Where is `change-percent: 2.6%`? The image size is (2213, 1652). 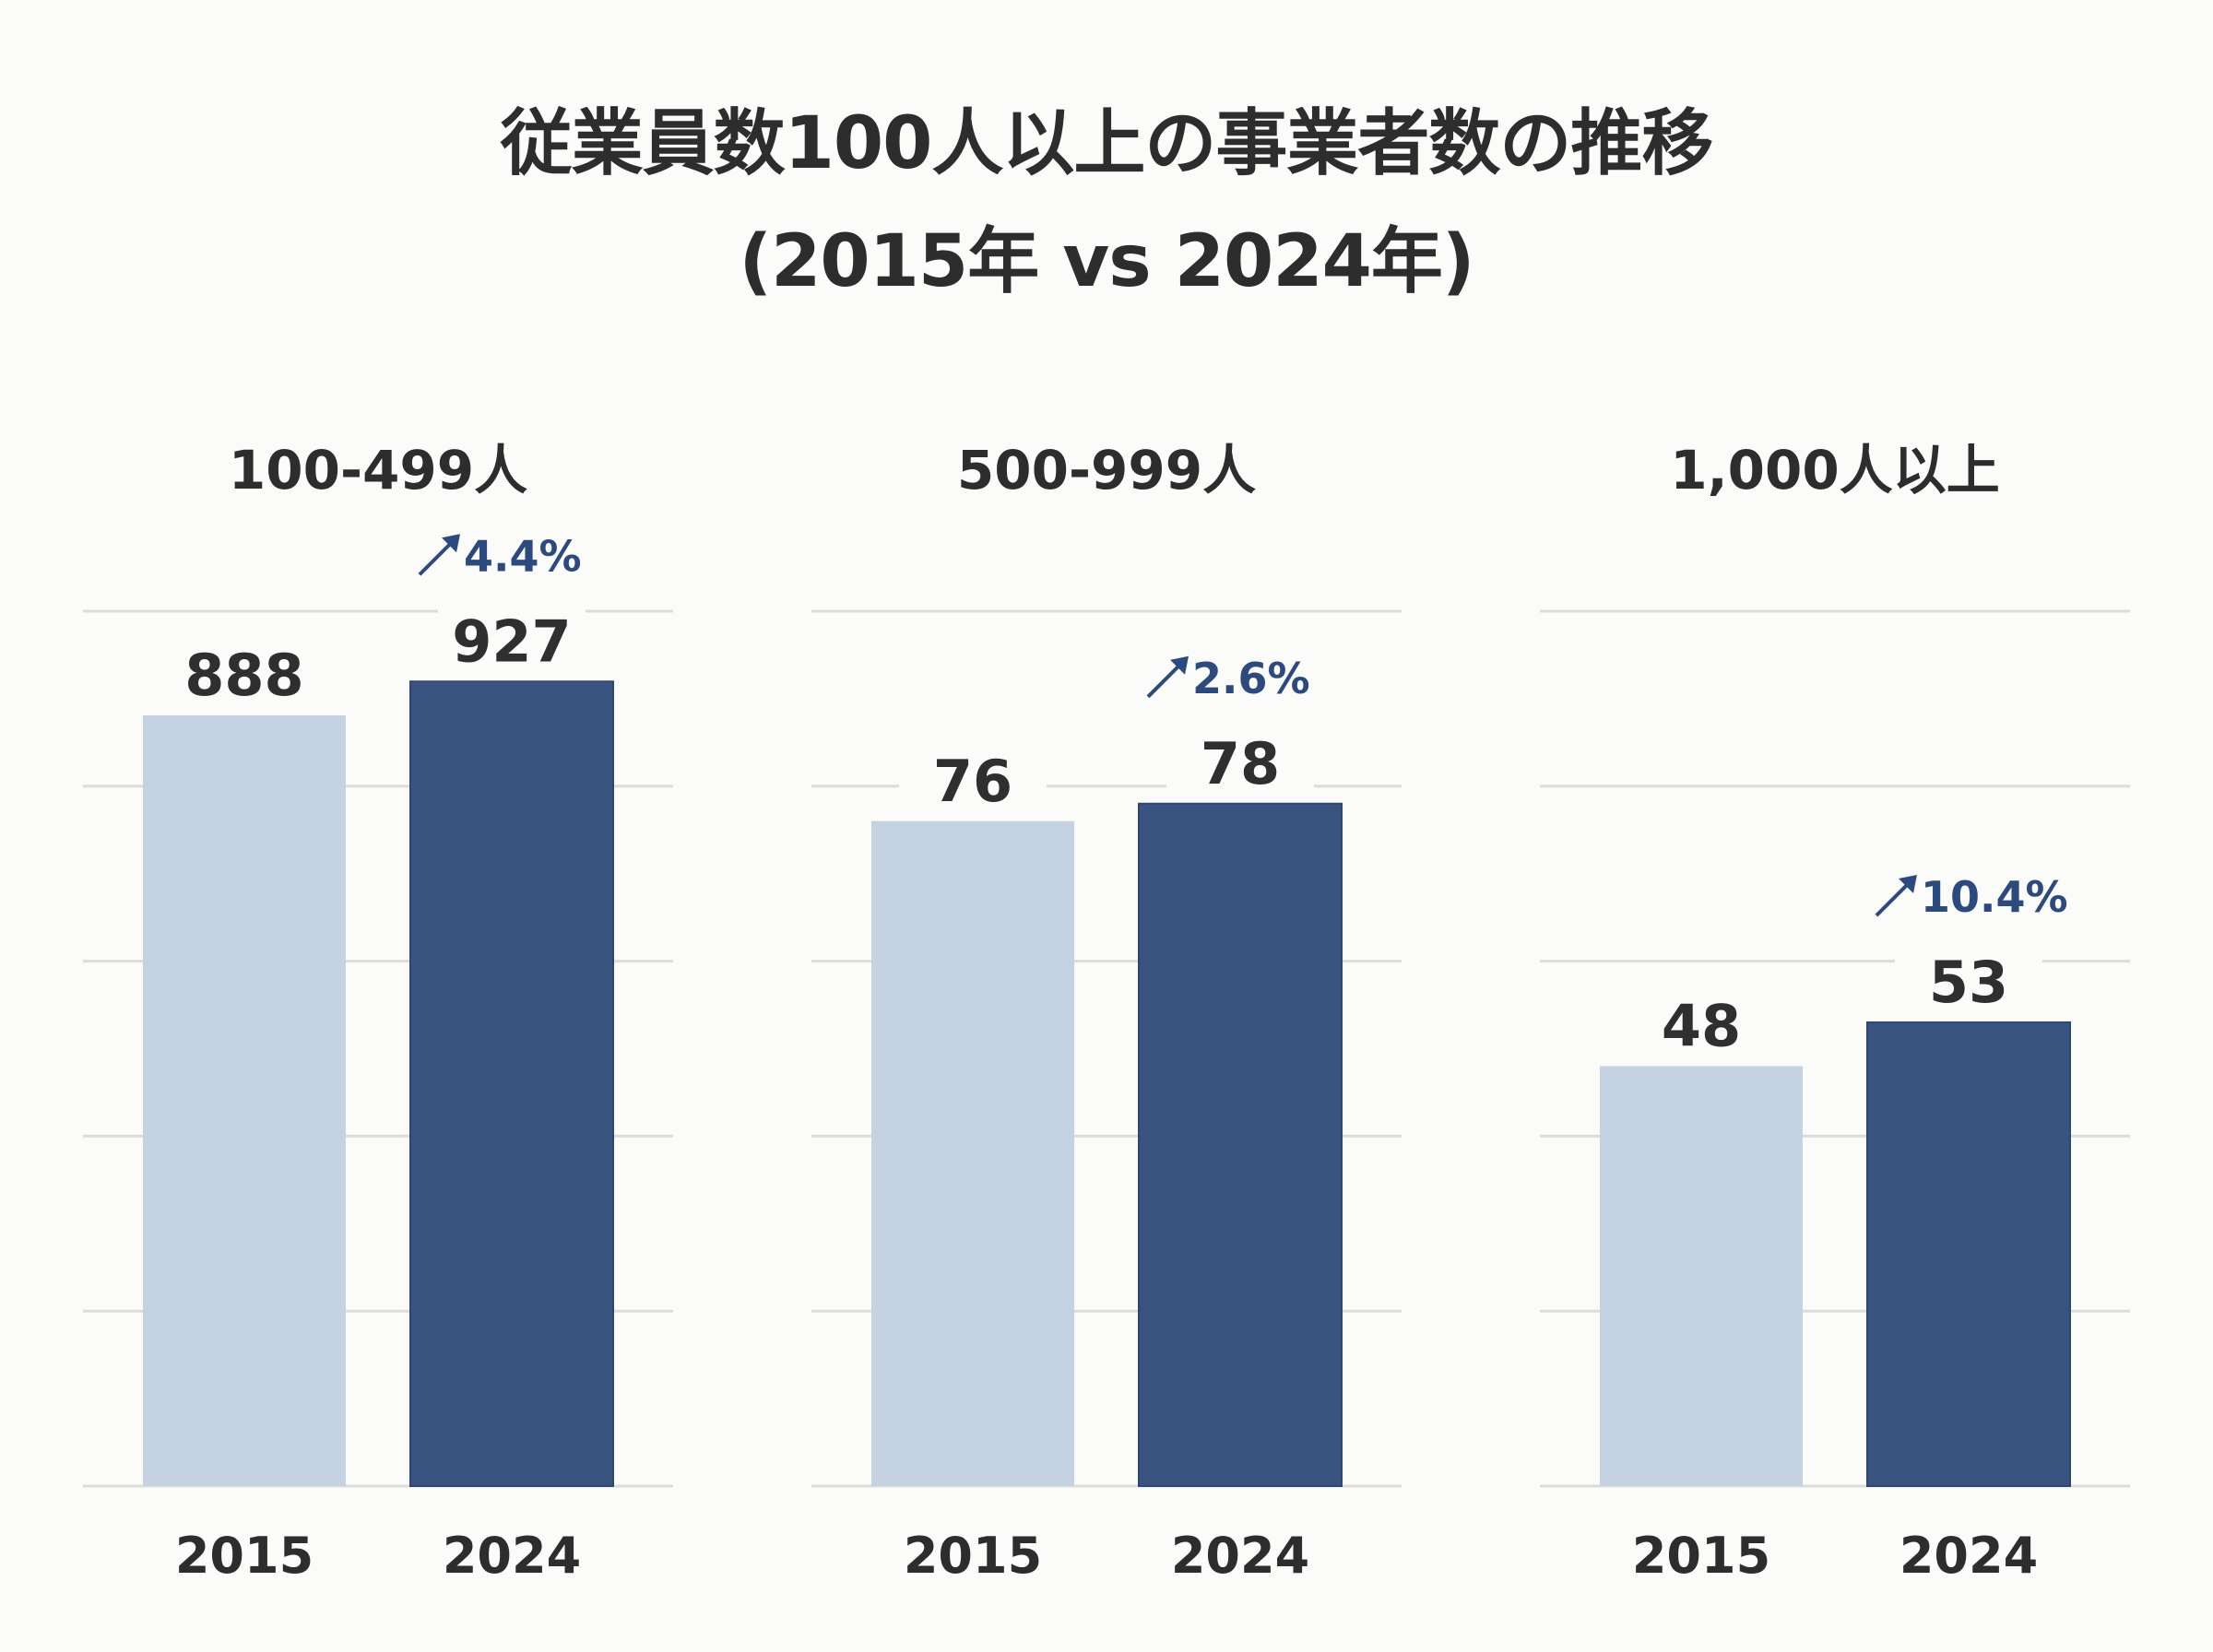
change-percent: 2.6% is located at coordinates (1251, 678).